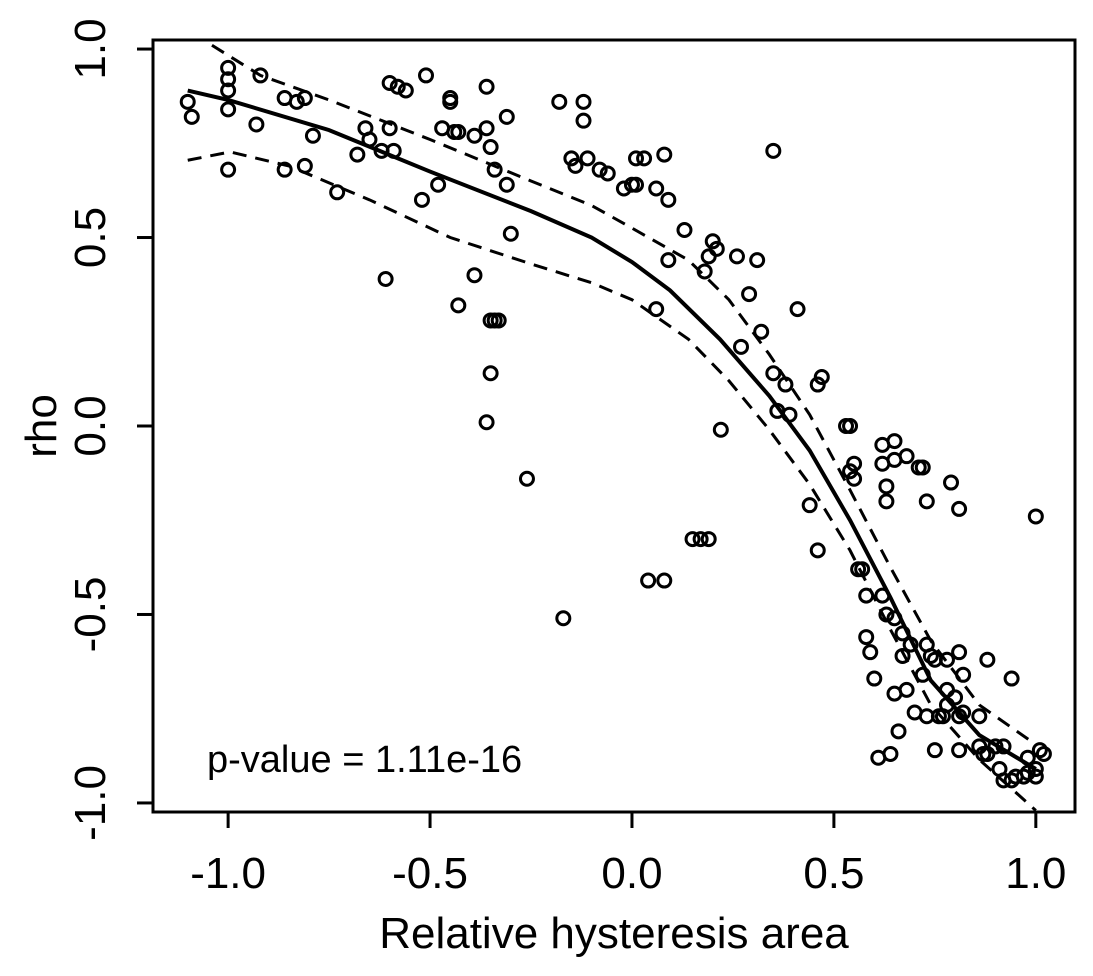 This screenshot has width=1093, height=976. I want to click on y-tick-label: 0.5, so click(90, 237).